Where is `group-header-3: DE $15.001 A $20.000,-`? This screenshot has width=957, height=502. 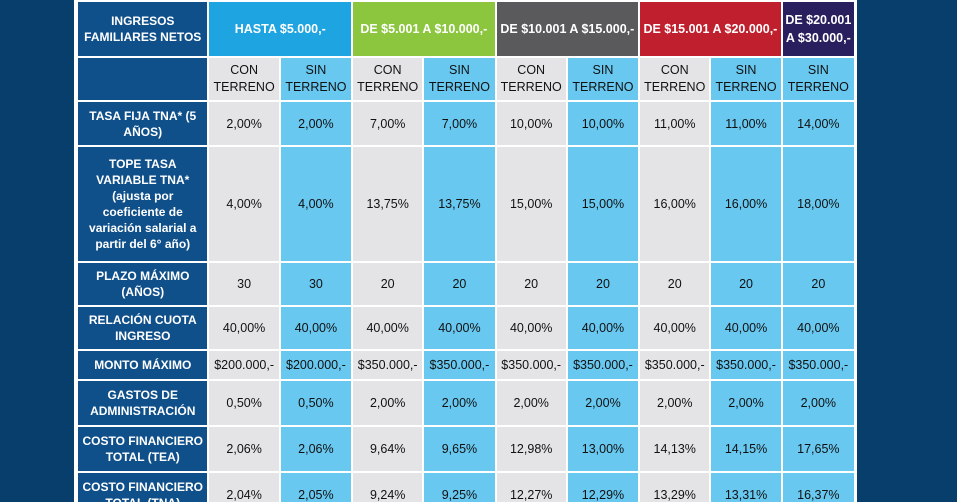 group-header-3: DE $15.001 A $20.000,- is located at coordinates (710, 29).